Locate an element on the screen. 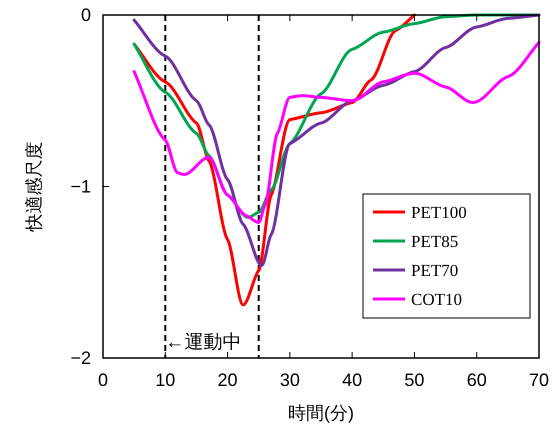 The height and width of the screenshot is (429, 557). x-tick-label: 0 is located at coordinates (103, 380).